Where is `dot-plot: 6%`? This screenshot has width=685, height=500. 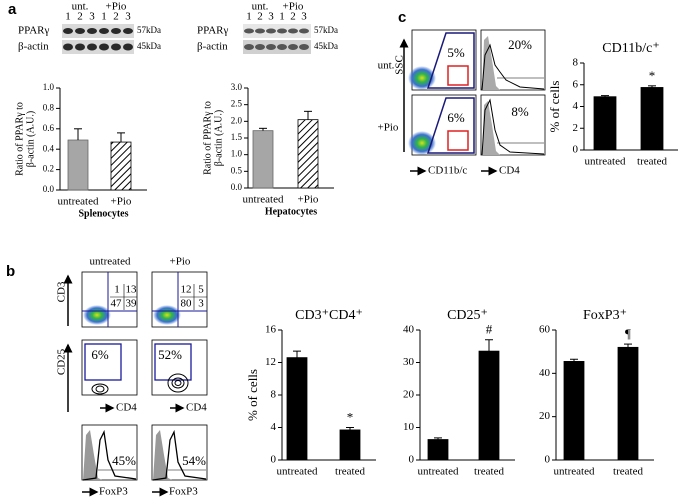
dot-plot: 6% is located at coordinates (442, 125).